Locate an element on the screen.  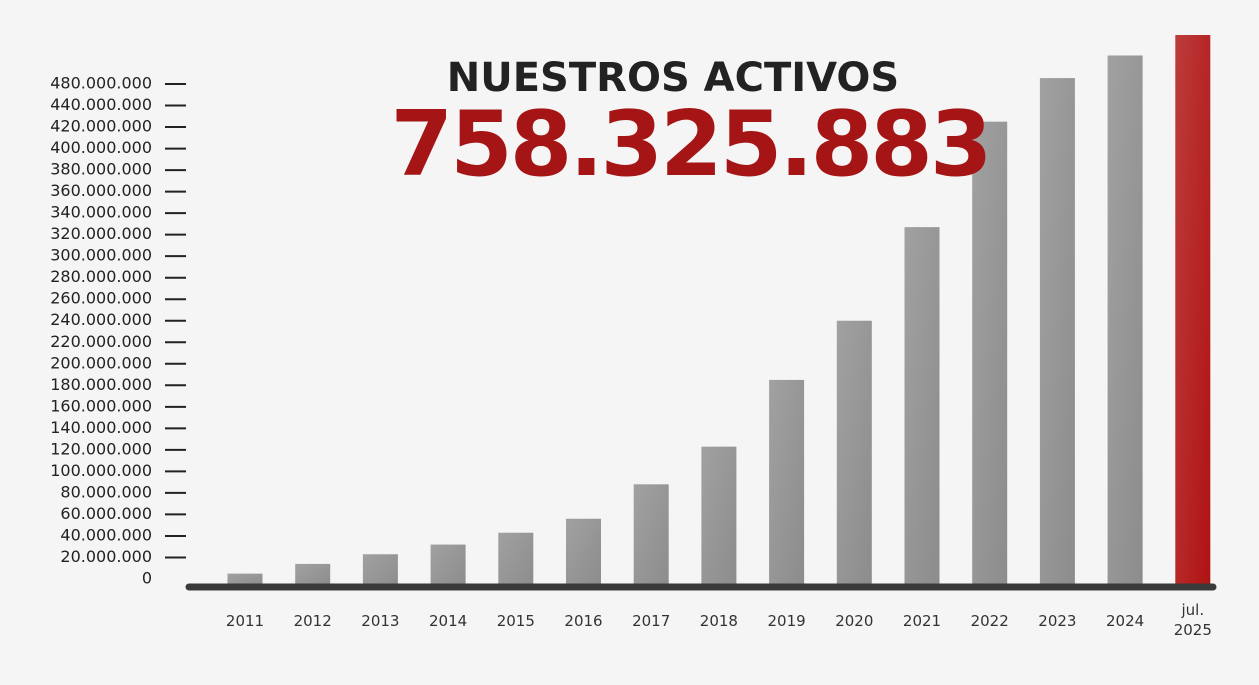
headline: 758.325.883 is located at coordinates (690, 144).